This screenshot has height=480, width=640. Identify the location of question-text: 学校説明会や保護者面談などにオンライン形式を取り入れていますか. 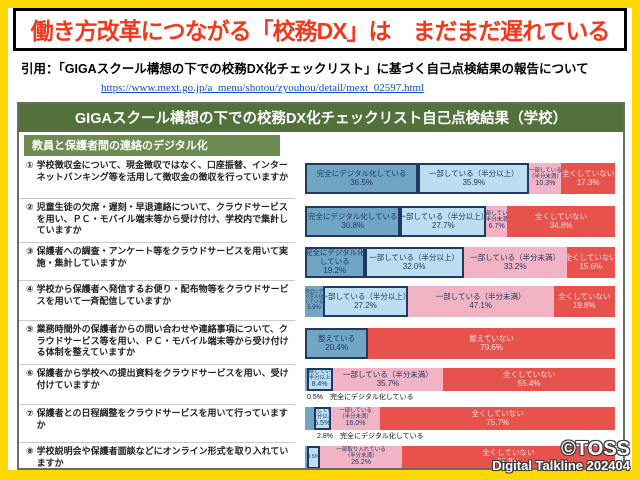
(162, 457).